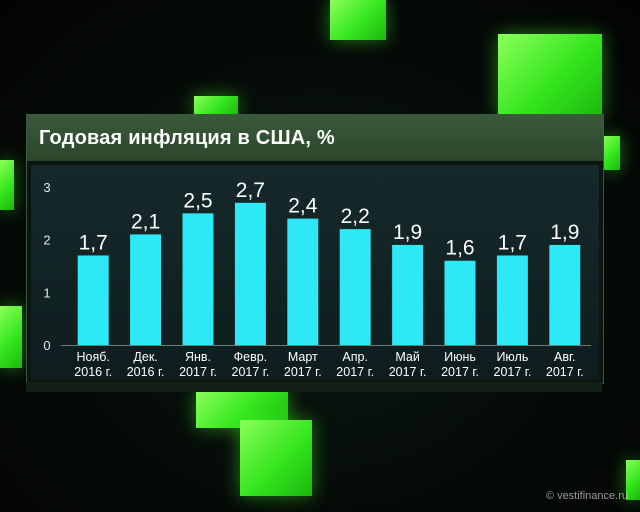 The height and width of the screenshot is (512, 640). What do you see at coordinates (46, 187) in the screenshot?
I see `y-tick-label: 3` at bounding box center [46, 187].